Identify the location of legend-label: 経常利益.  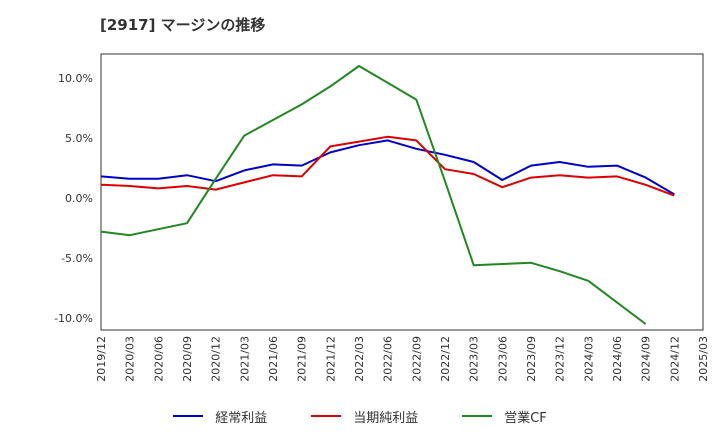
(241, 418).